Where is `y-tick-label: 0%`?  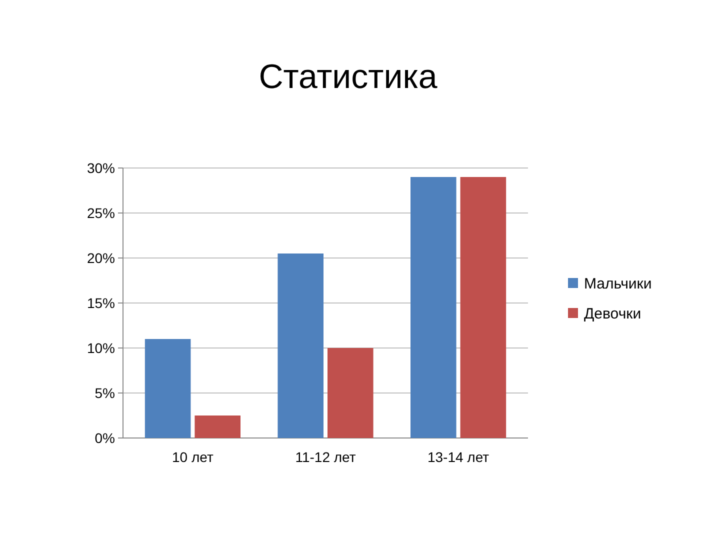 y-tick-label: 0% is located at coordinates (104, 438).